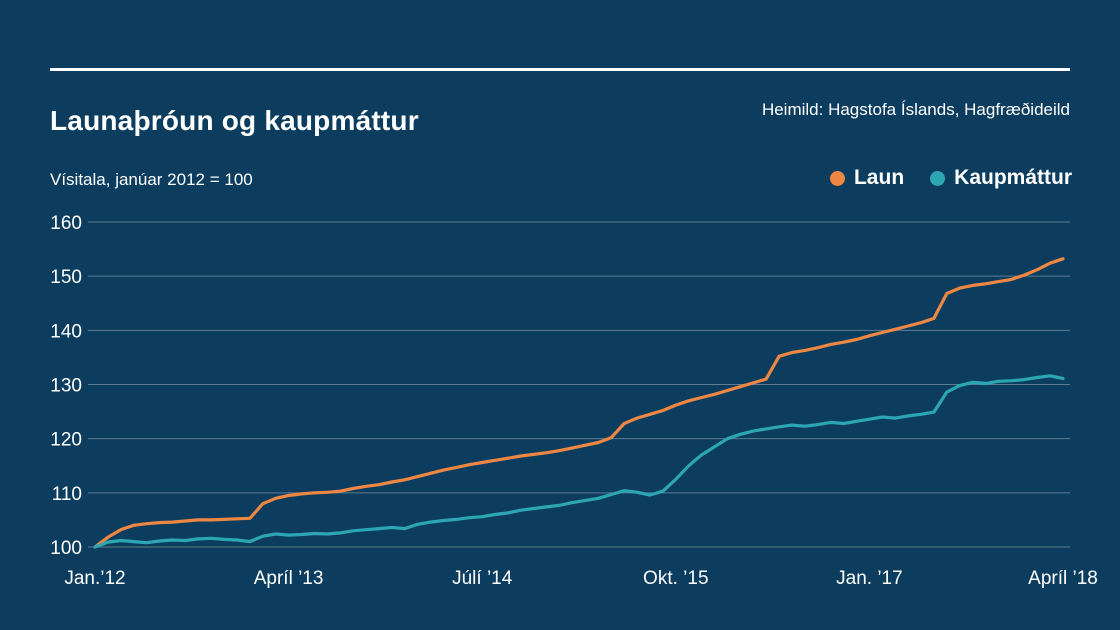  What do you see at coordinates (879, 177) in the screenshot?
I see `legend-label-laun: Laun` at bounding box center [879, 177].